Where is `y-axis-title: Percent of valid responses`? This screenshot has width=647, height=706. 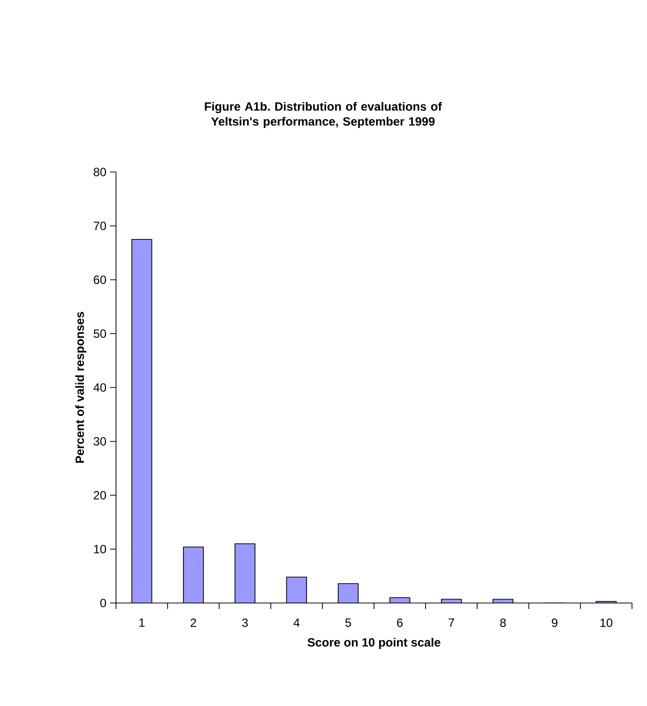 y-axis-title: Percent of valid responses is located at coordinates (80, 387).